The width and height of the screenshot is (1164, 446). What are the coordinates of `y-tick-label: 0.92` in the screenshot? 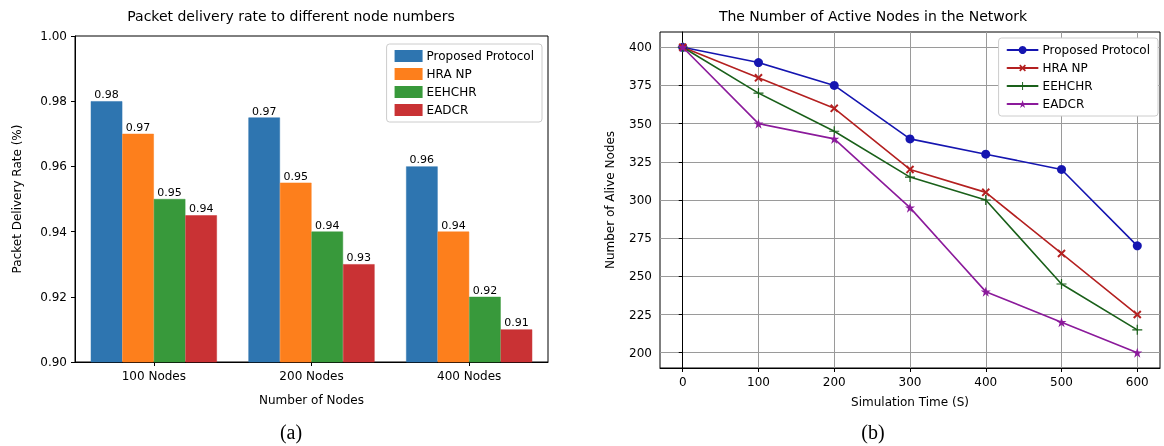 It's located at (53, 296).